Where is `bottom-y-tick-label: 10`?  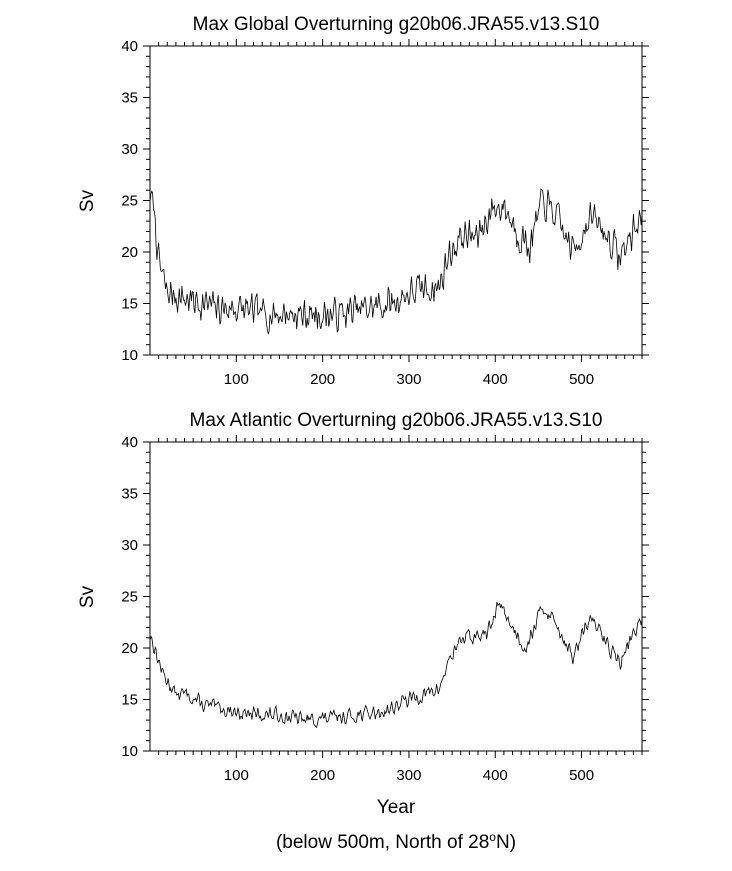
bottom-y-tick-label: 10 is located at coordinates (129, 751).